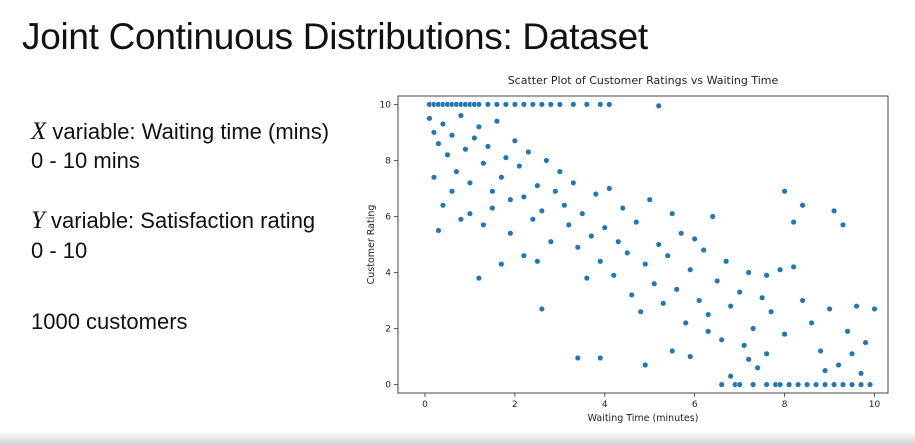  Describe the element at coordinates (425, 405) in the screenshot. I see `x-tick-label: 0` at that location.